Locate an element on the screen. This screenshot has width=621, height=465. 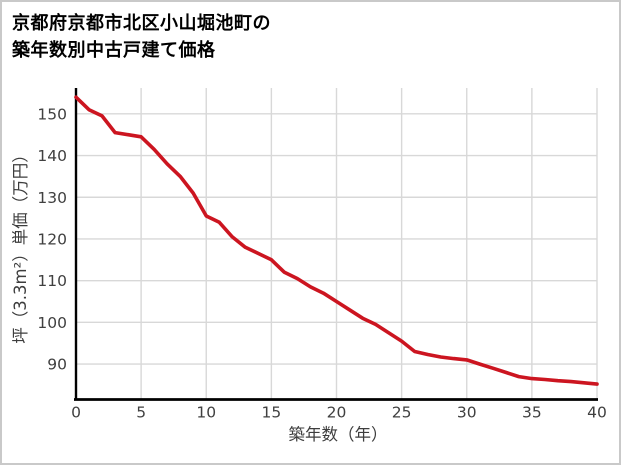
x-tick-label: 0 is located at coordinates (76, 413).